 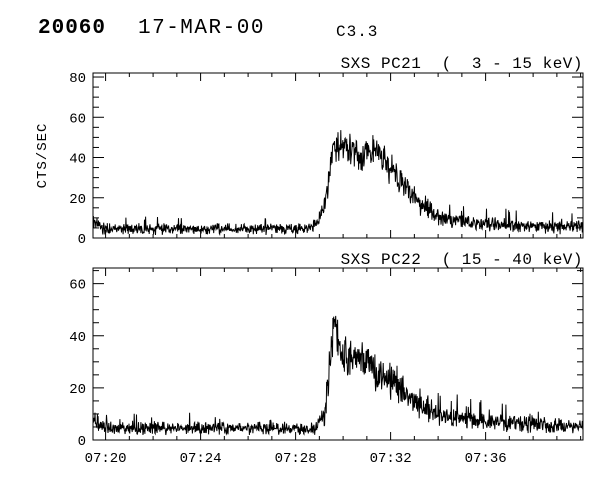 I want to click on goes-class: C3.3, so click(x=357, y=32).